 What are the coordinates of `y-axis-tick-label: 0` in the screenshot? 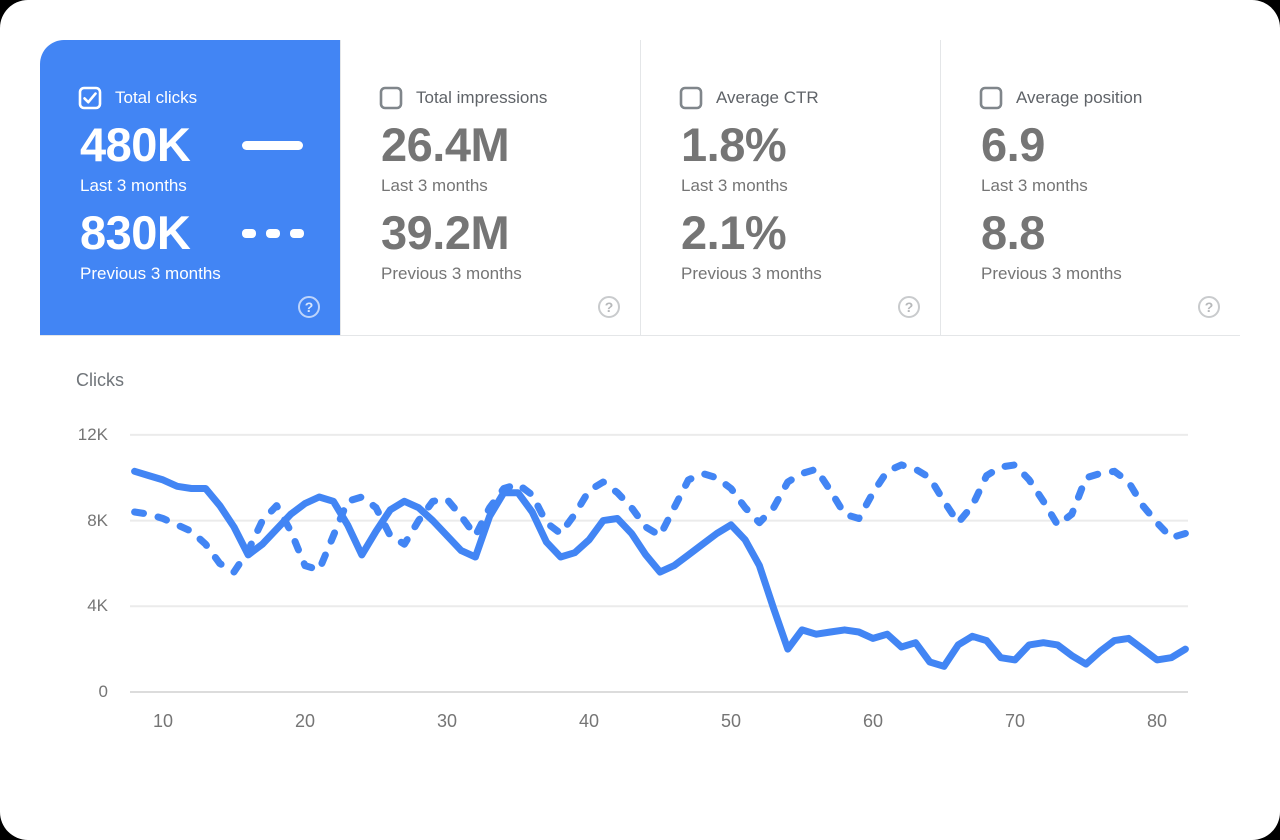 It's located at (103, 691).